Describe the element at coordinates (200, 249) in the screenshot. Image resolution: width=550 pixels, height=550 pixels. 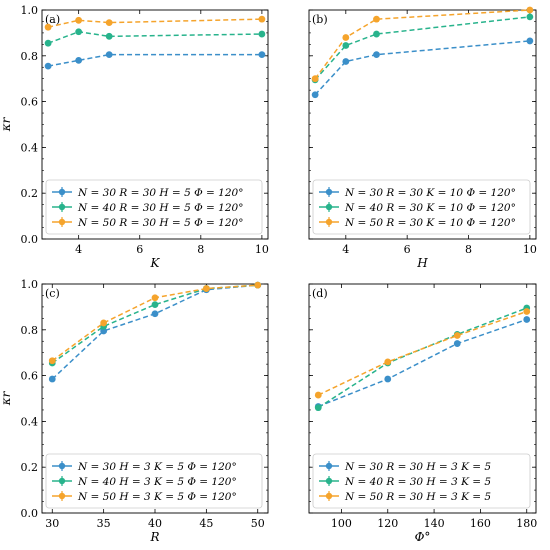
I see `x-tick-label: 8` at that location.